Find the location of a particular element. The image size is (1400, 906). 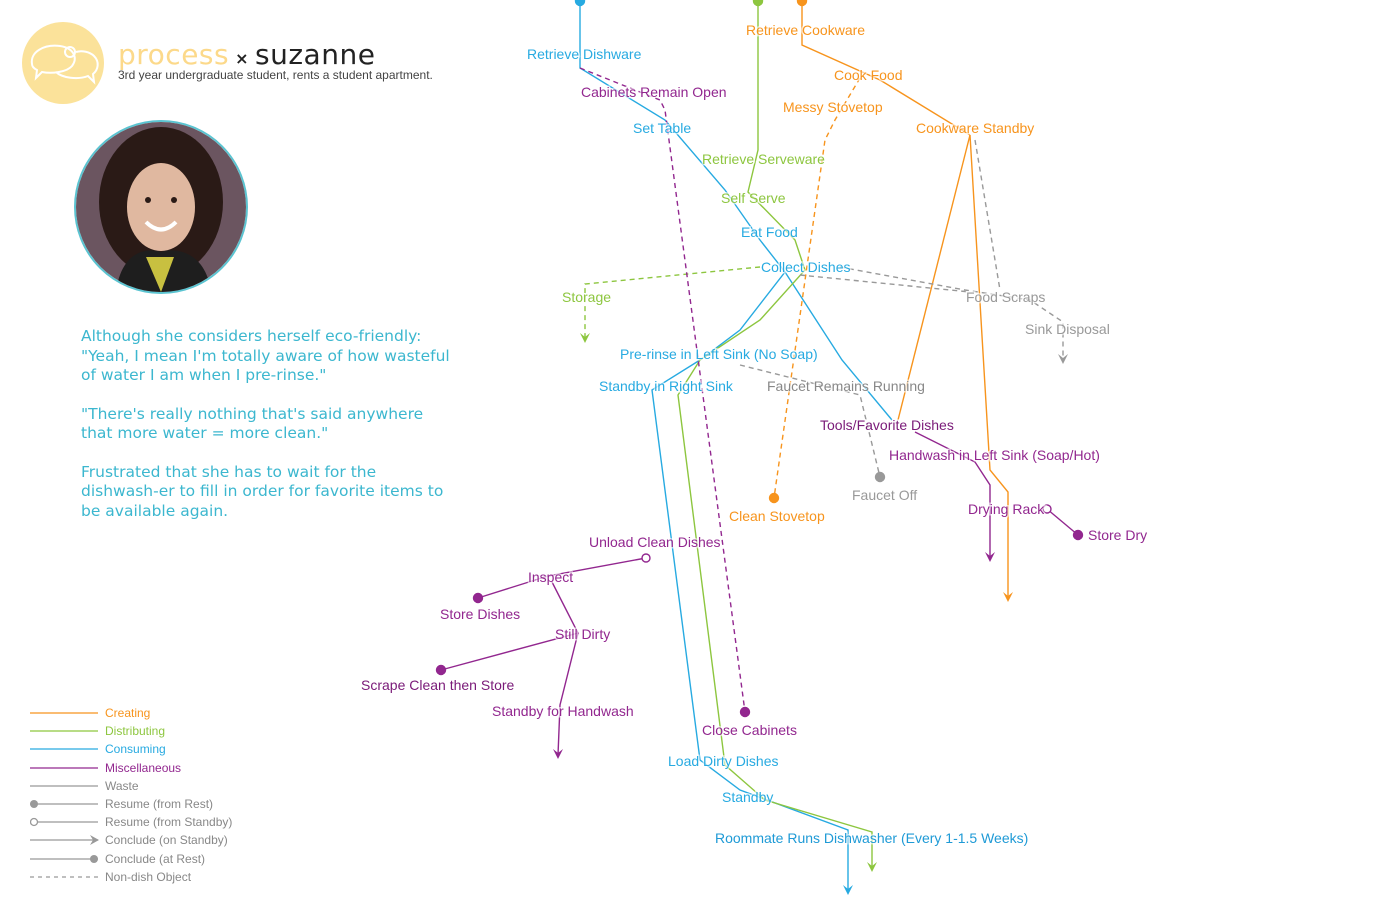

legend-item: Miscellaneous is located at coordinates (131, 768).